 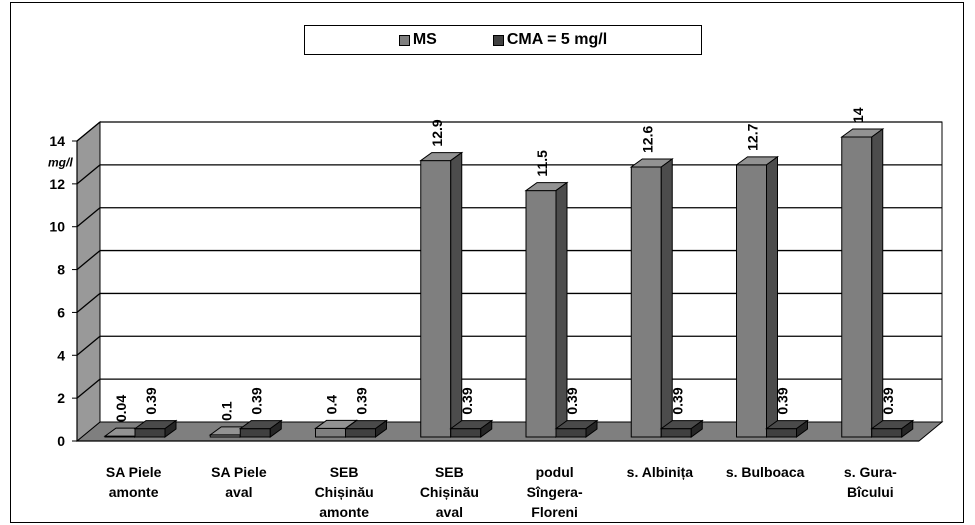 What do you see at coordinates (555, 492) in the screenshot?
I see `x-tick-label: Sîngera-` at bounding box center [555, 492].